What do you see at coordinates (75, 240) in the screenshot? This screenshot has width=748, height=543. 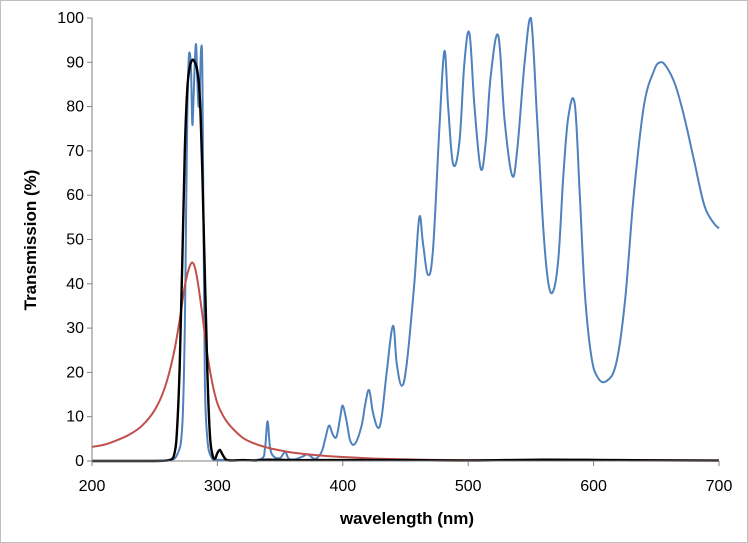 I see `y-tick-label: 50` at bounding box center [75, 240].